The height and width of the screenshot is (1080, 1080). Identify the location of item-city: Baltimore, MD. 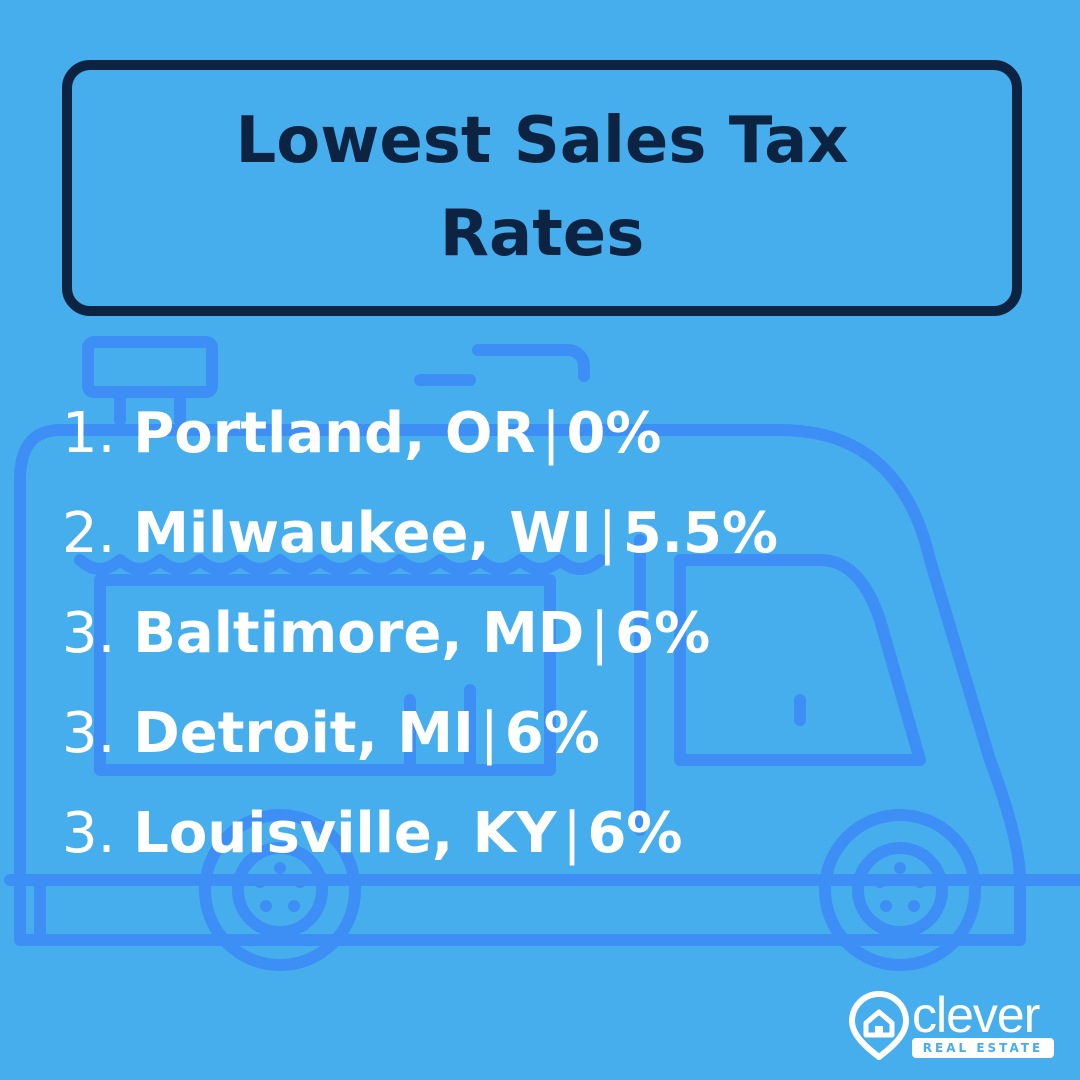
(359, 633).